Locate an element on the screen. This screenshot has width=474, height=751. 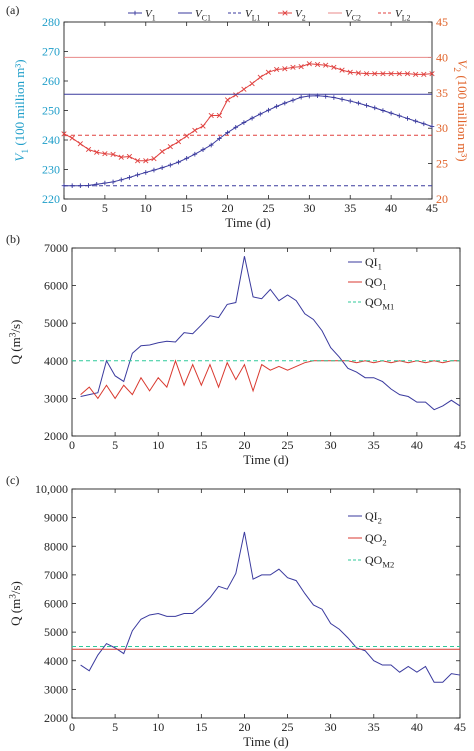
legend-label: VC1 is located at coordinates (203, 15).